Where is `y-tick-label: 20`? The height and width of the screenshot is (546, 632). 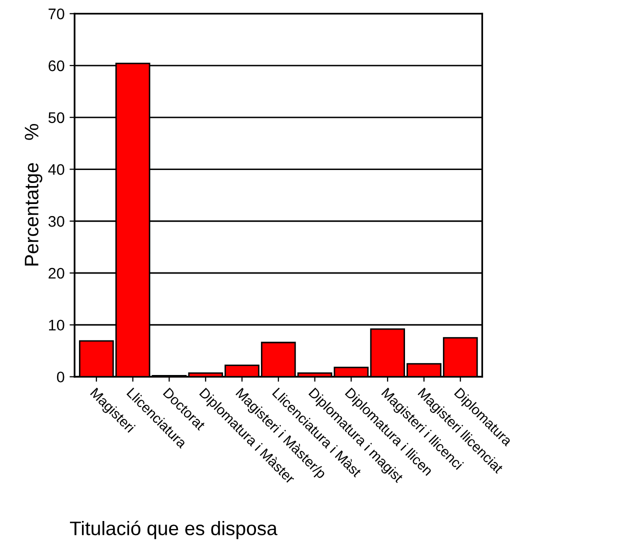 y-tick-label: 20 is located at coordinates (56, 273).